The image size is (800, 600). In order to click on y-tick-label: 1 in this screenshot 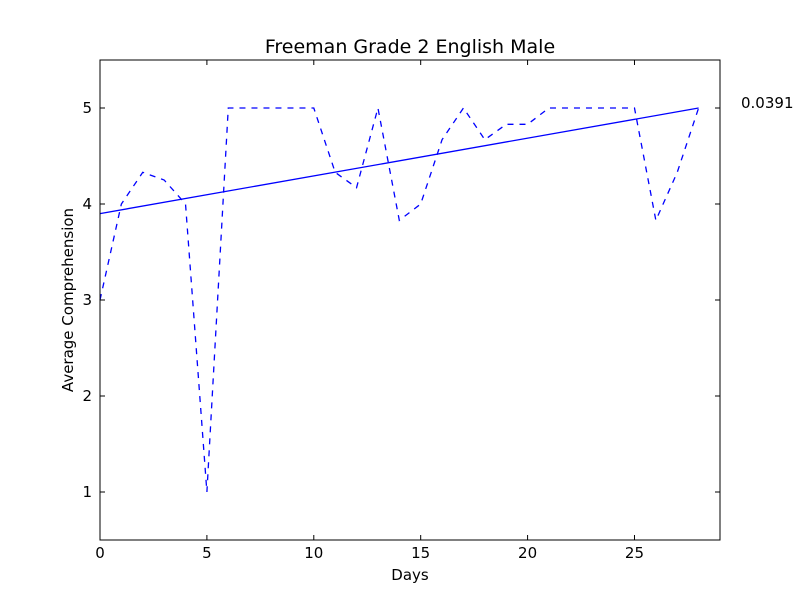, I will do `click(87, 492)`.